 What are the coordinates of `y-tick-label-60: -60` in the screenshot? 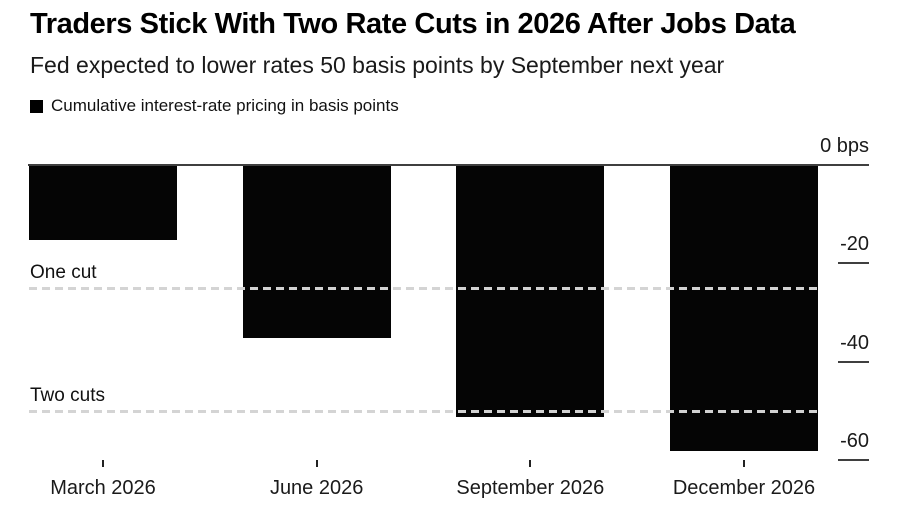 It's located at (854, 441).